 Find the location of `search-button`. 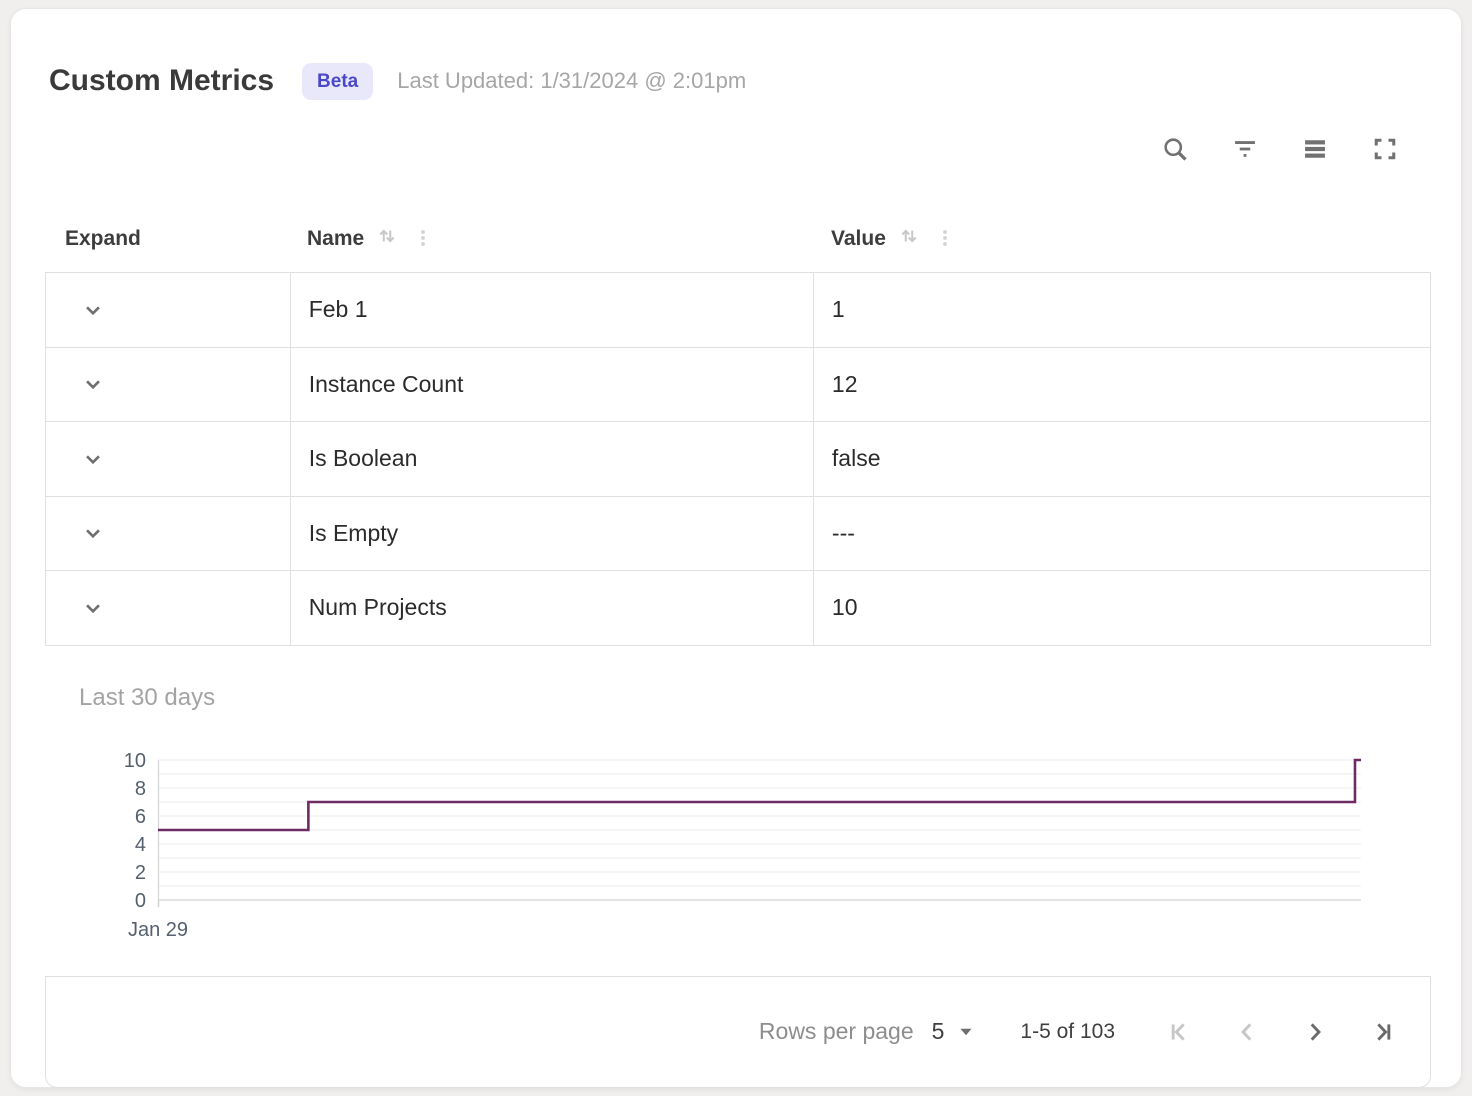

search-button is located at coordinates (1175, 149).